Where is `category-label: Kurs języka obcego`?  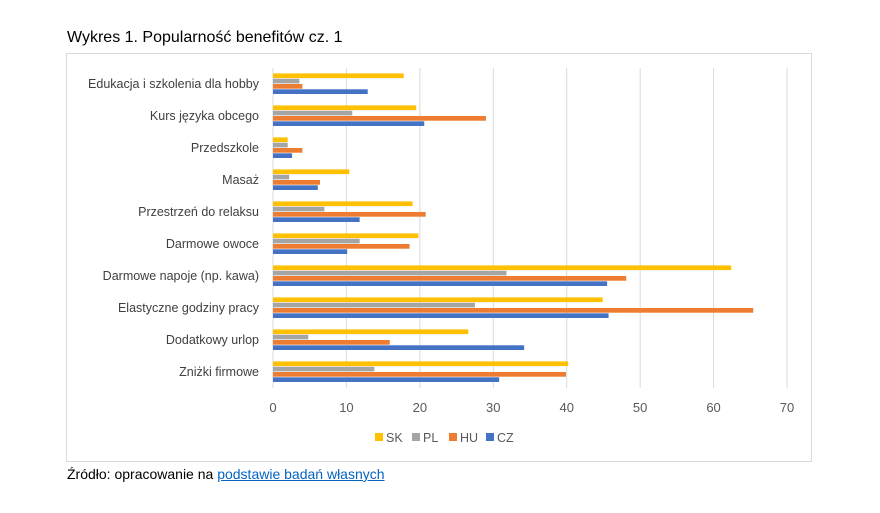 category-label: Kurs języka obcego is located at coordinates (204, 116).